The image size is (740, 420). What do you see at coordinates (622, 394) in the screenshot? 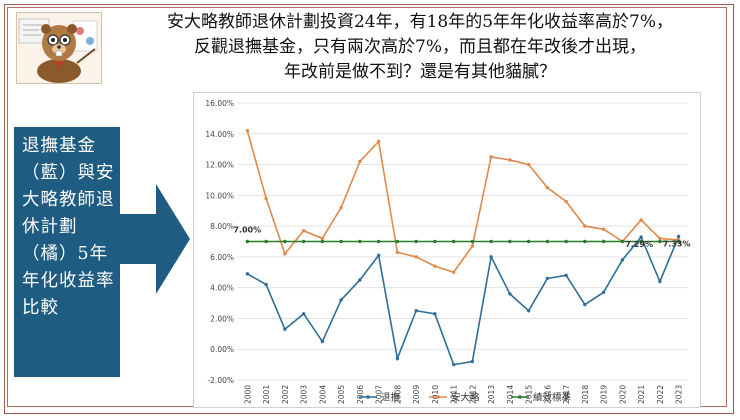
I see `x-tick-label: 2020` at bounding box center [622, 394].